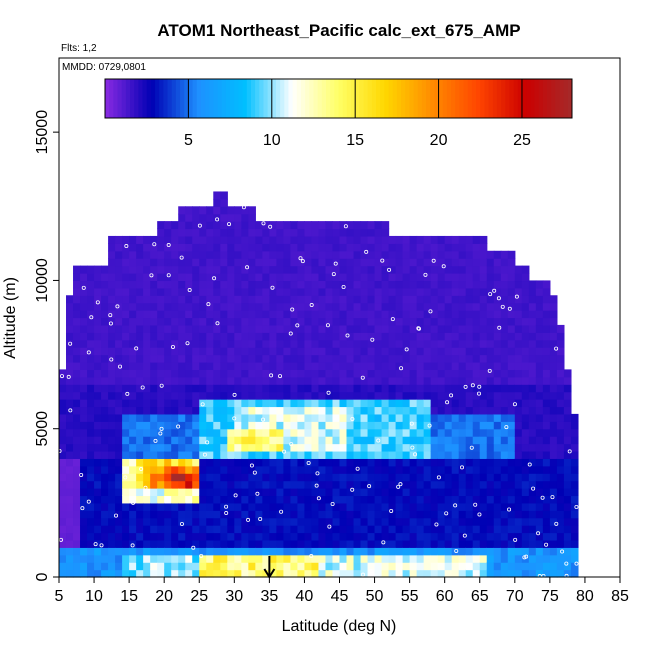  What do you see at coordinates (585, 596) in the screenshot?
I see `x-tick-label: 80` at bounding box center [585, 596].